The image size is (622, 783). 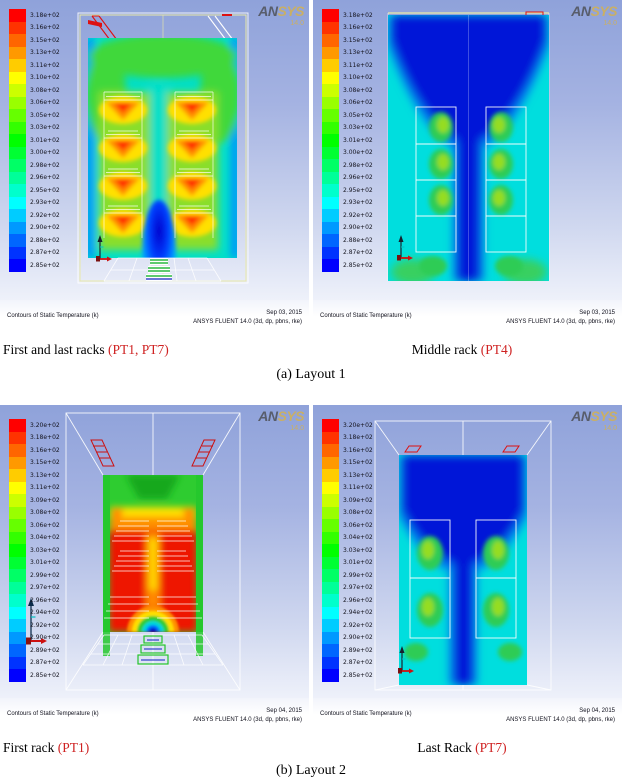 What do you see at coordinates (34, 190) in the screenshot?
I see `legend-entry: 2.95e+02` at bounding box center [34, 190].